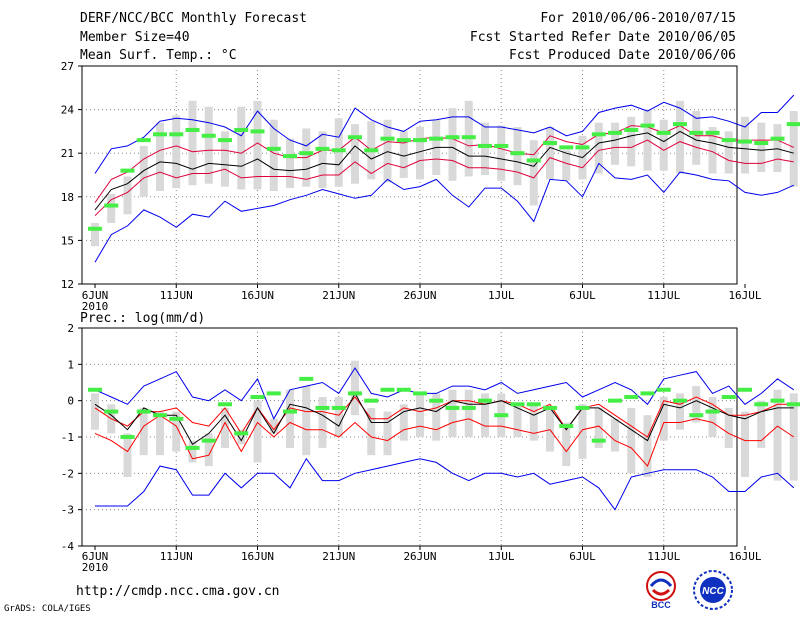  What do you see at coordinates (176, 556) in the screenshot?
I see `x-tick-label: 11JUN` at bounding box center [176, 556].